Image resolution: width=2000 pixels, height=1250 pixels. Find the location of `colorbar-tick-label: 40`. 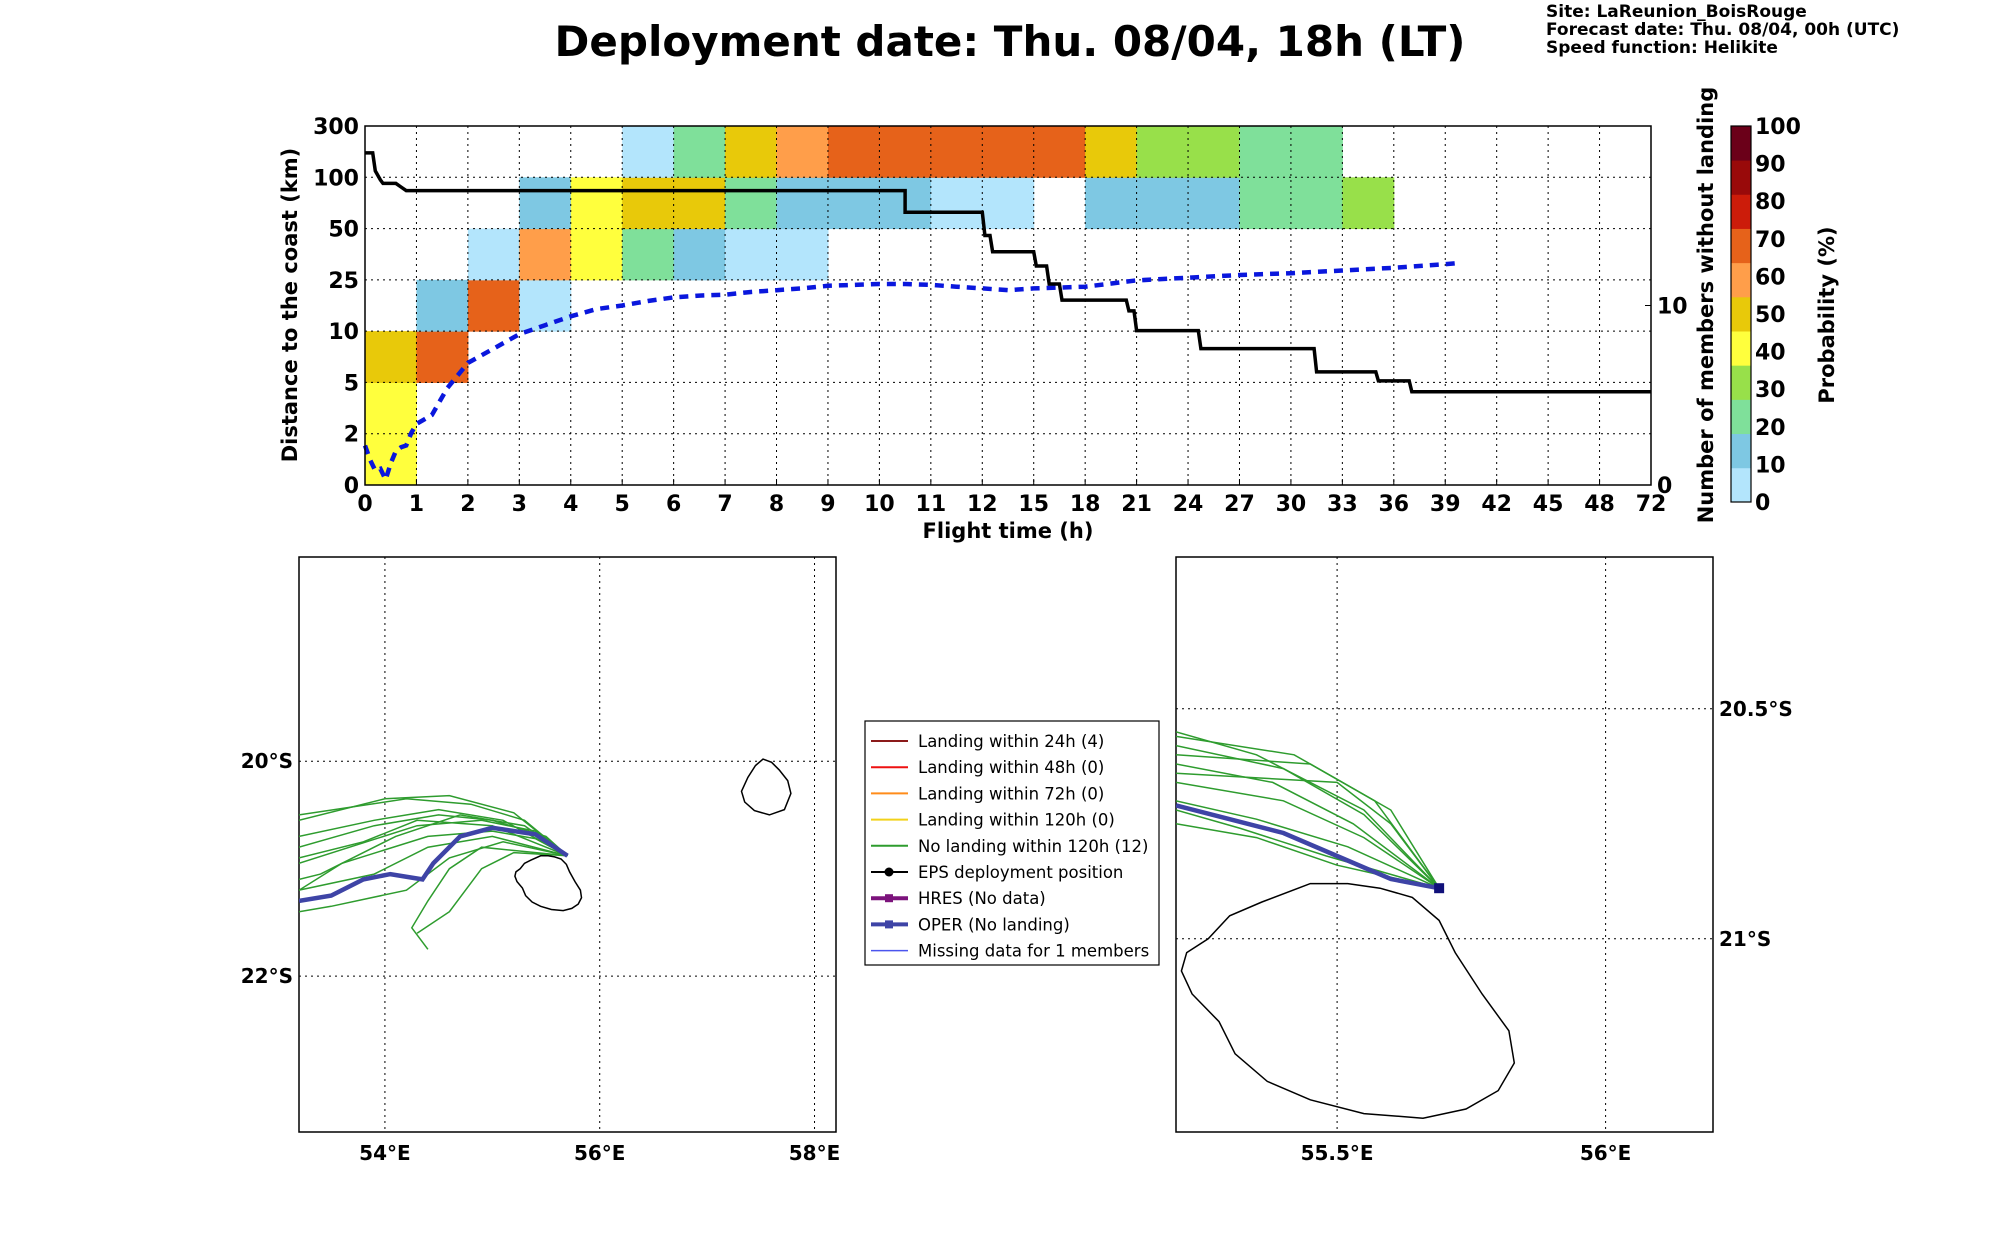

colorbar-tick-label: 40 is located at coordinates (1770, 353).